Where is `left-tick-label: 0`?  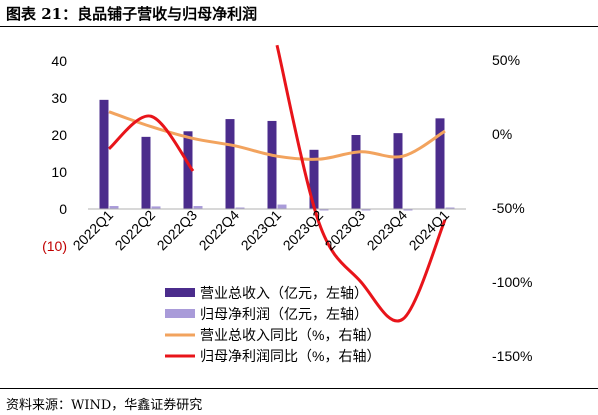
left-tick-label: 0 is located at coordinates (63, 209).